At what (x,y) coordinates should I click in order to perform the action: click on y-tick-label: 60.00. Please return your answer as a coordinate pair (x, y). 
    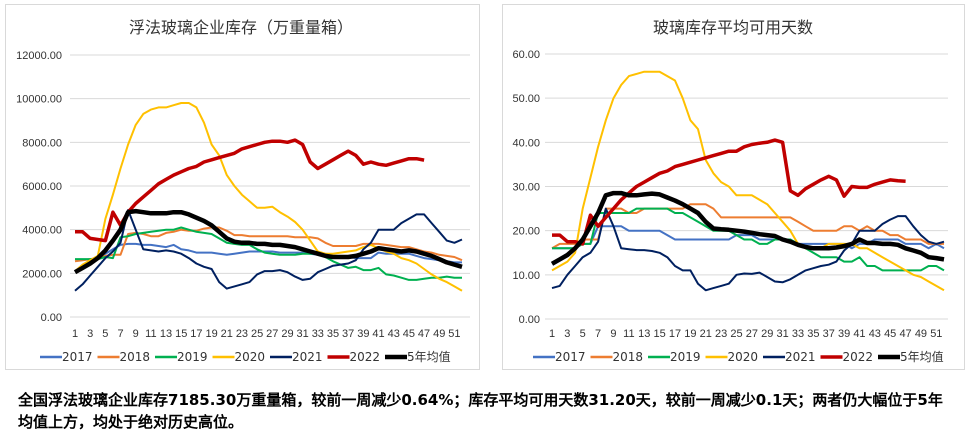
    Looking at the image, I should click on (526, 55).